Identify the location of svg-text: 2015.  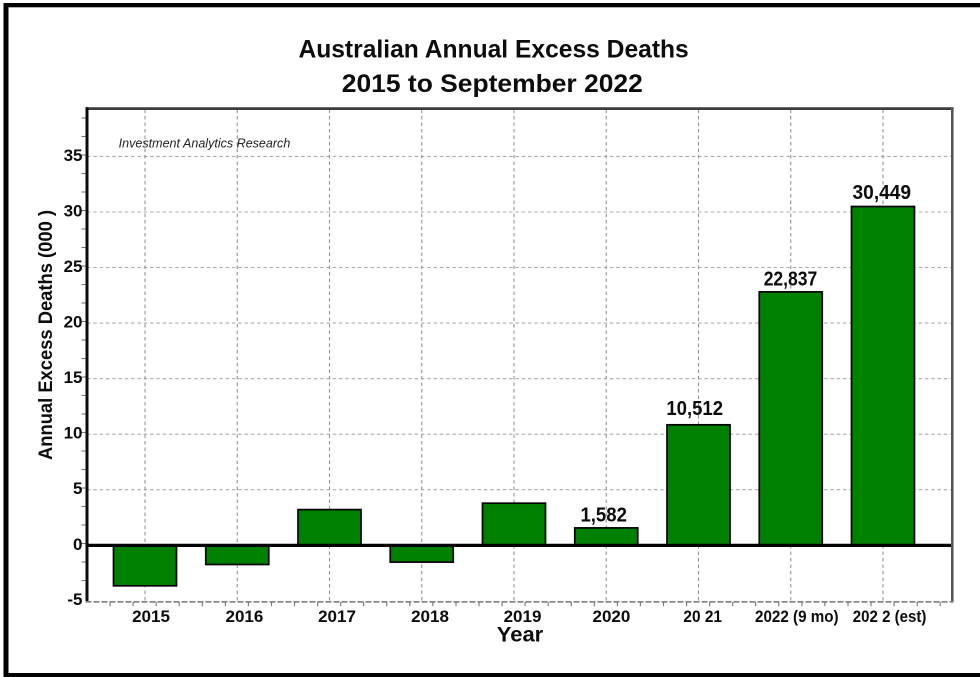
(151, 616).